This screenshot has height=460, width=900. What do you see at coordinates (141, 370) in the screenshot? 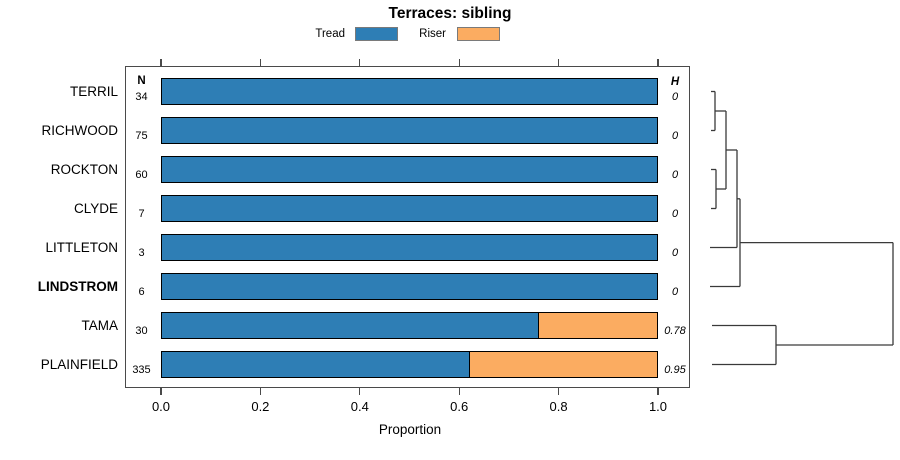
I see `n-value-plainfield: 335` at bounding box center [141, 370].